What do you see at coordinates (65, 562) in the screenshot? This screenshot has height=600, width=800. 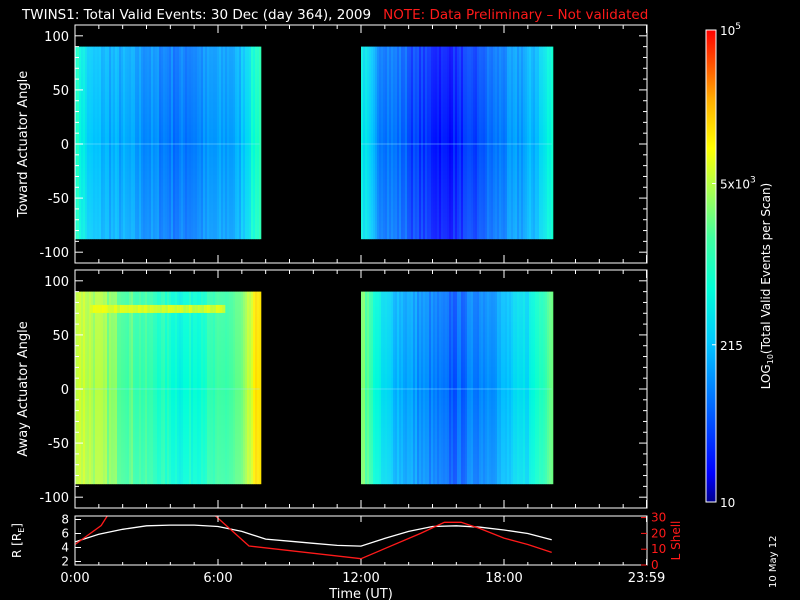 I see `left-tick-label: 2` at bounding box center [65, 562].